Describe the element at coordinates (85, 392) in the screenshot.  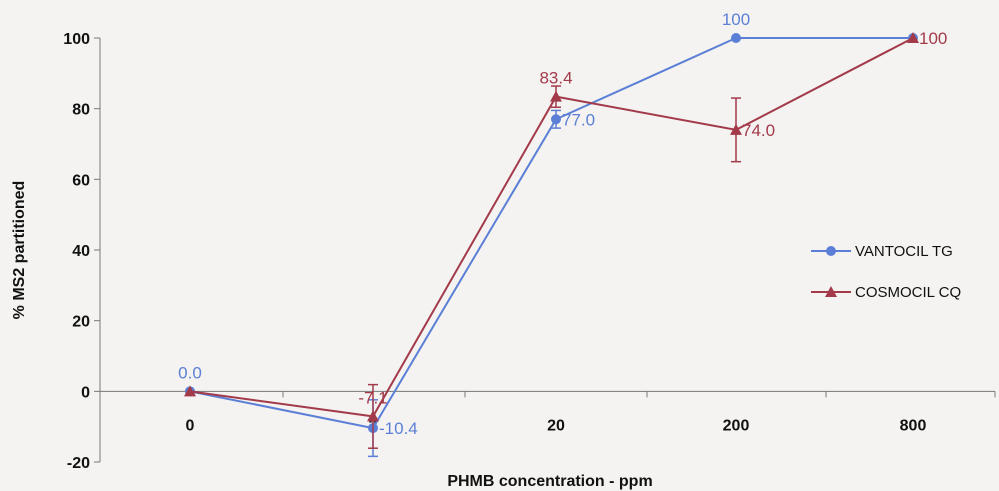
I see `y-tick-label: 0` at that location.